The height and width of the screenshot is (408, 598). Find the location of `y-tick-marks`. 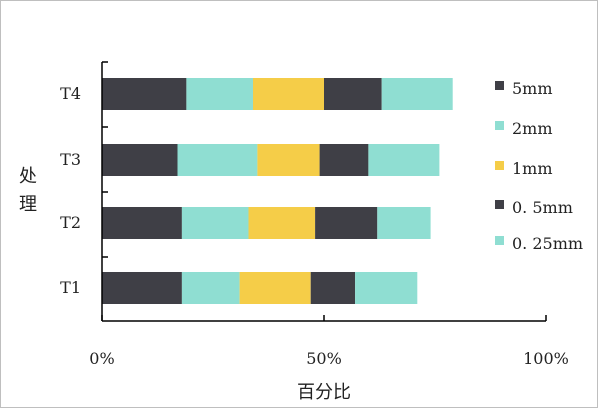

y-tick-marks is located at coordinates (105, 159).